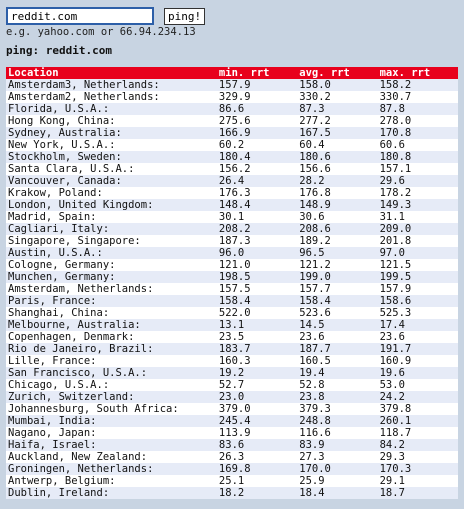 The width and height of the screenshot is (464, 509). What do you see at coordinates (337, 109) in the screenshot?
I see `cell-avg-rrt: 87.3` at bounding box center [337, 109].